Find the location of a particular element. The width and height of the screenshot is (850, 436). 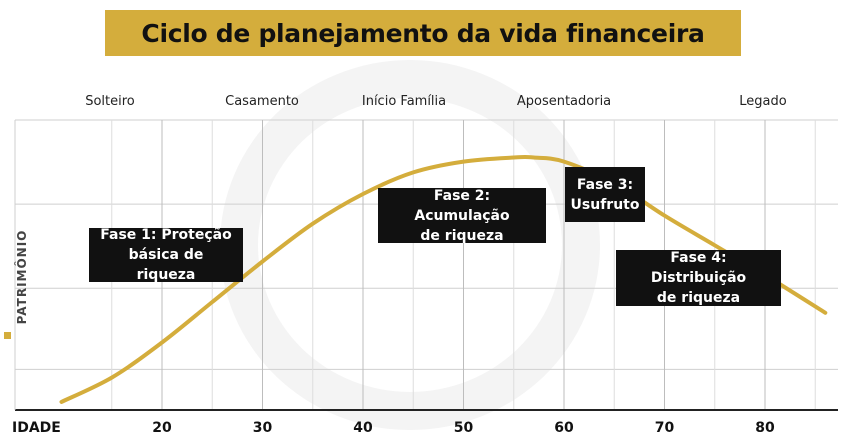

y-axis-marker is located at coordinates (7, 335).